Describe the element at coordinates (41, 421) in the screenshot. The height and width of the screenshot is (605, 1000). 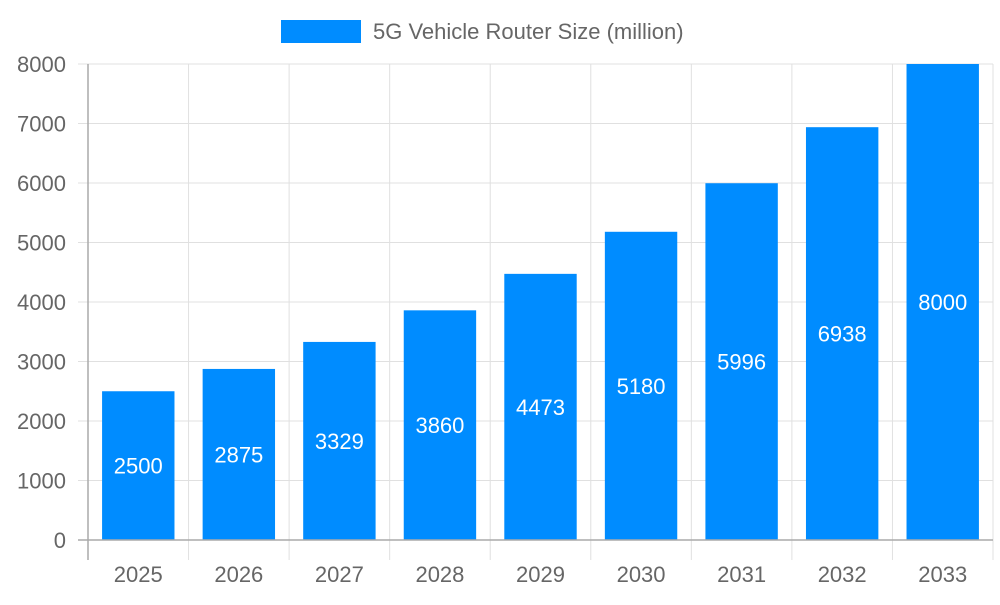
I see `y-tick-label: 2000` at that location.